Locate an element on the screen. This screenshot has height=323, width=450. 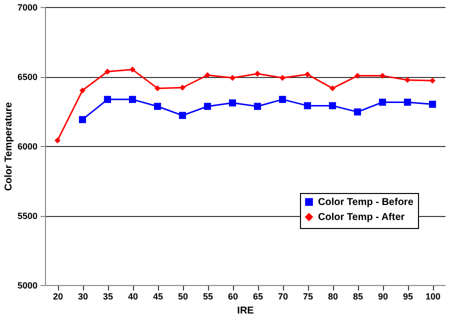
legend-label: Color Temp - Before is located at coordinates (366, 202).